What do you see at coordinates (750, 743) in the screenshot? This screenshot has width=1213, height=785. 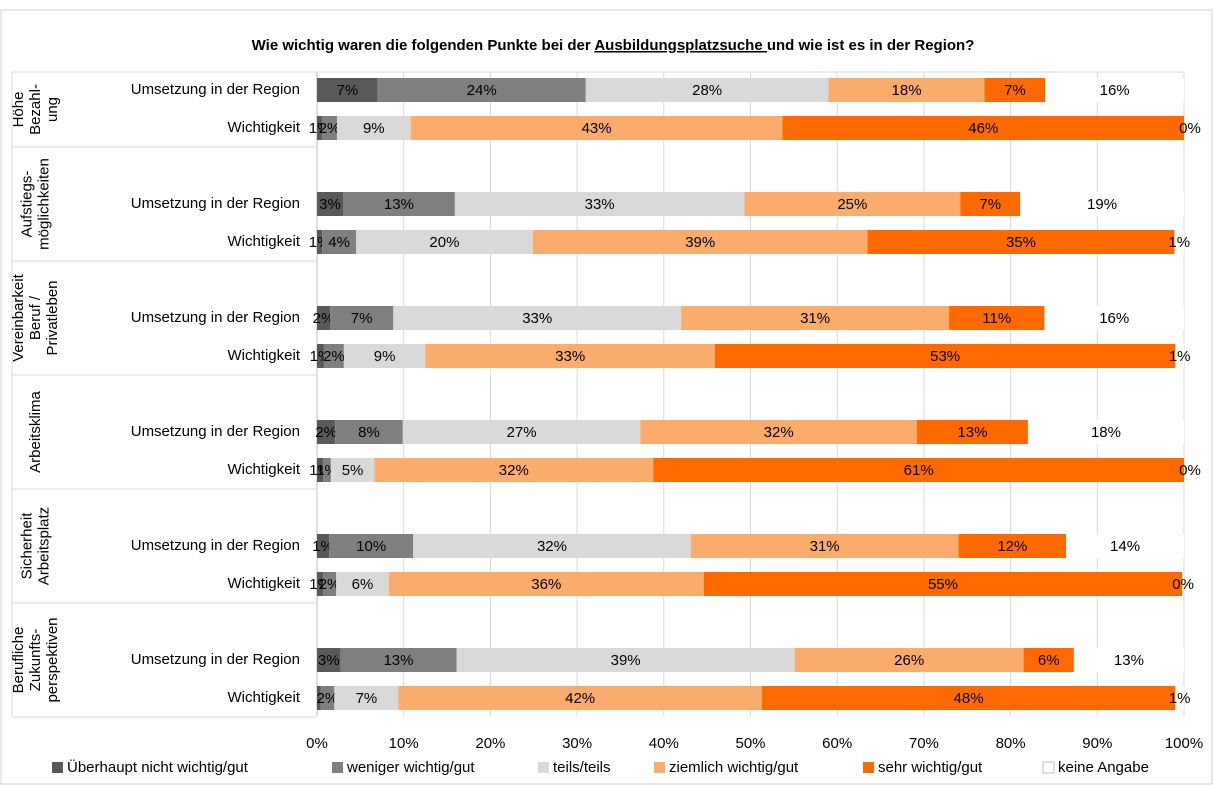 I see `x-tick-label: 50%` at bounding box center [750, 743].